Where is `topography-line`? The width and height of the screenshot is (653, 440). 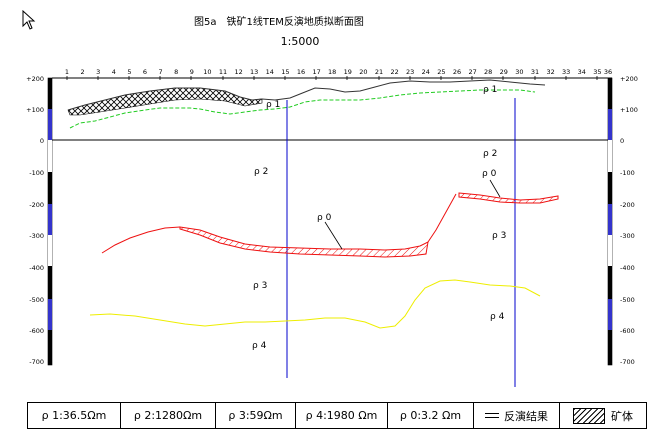
topography-line is located at coordinates (306, 95).